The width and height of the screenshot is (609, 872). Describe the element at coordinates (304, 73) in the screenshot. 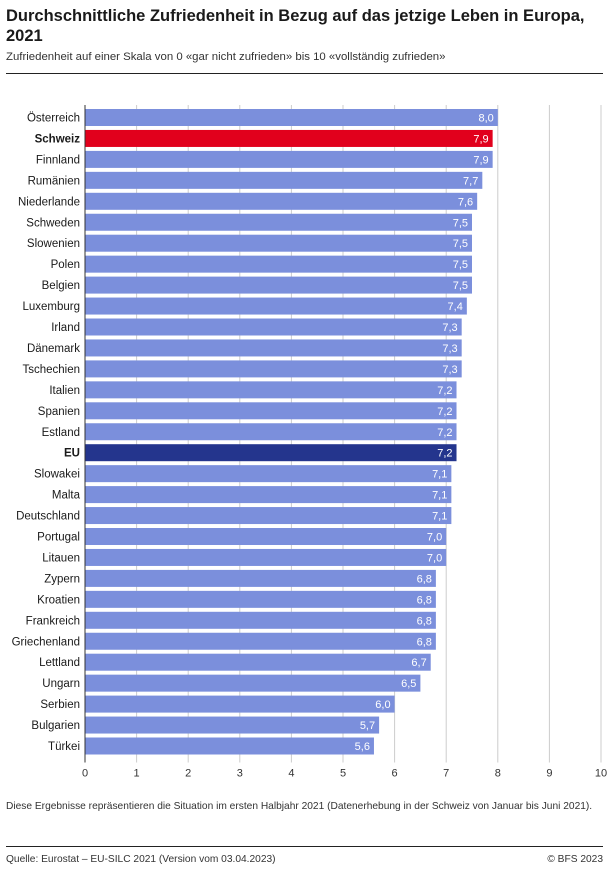

I see `header-divider` at that location.